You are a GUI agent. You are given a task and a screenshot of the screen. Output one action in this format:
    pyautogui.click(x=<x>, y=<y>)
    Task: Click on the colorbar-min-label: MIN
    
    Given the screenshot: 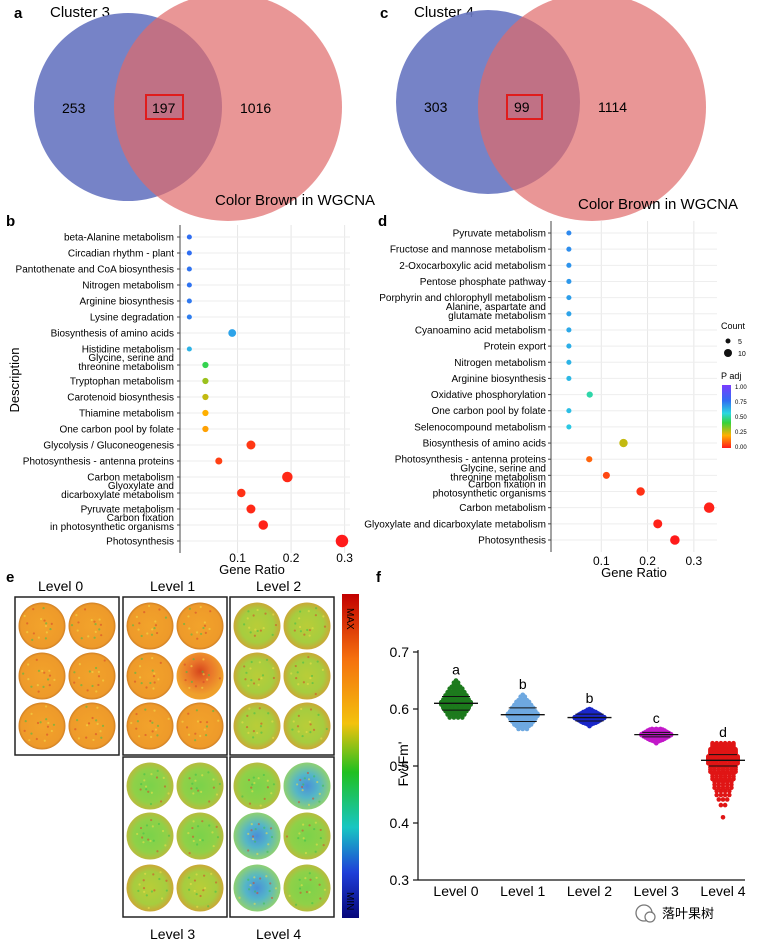 What is the action you would take?
    pyautogui.click(x=349, y=901)
    